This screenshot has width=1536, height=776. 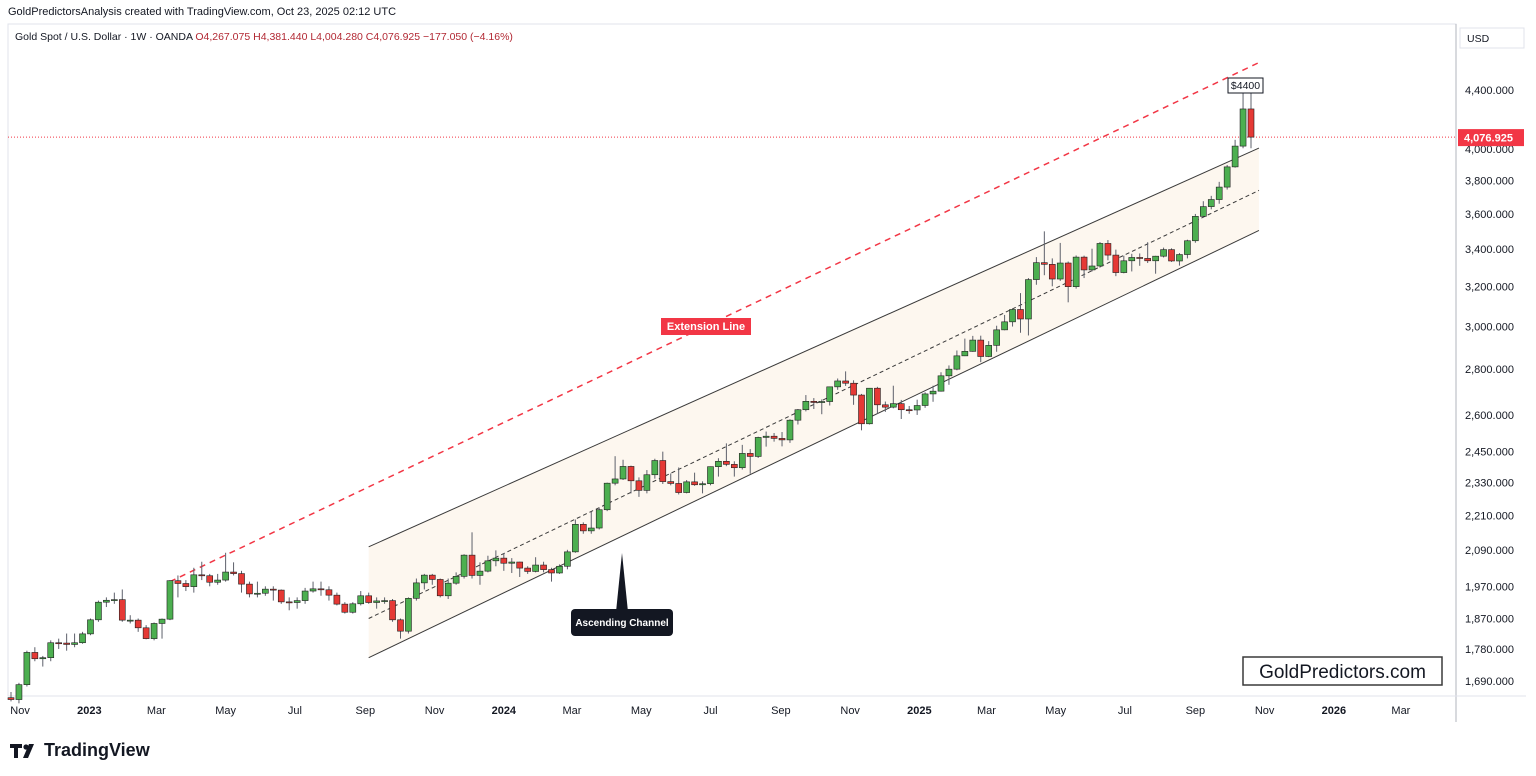 I want to click on watermark-box, so click(x=1342, y=671).